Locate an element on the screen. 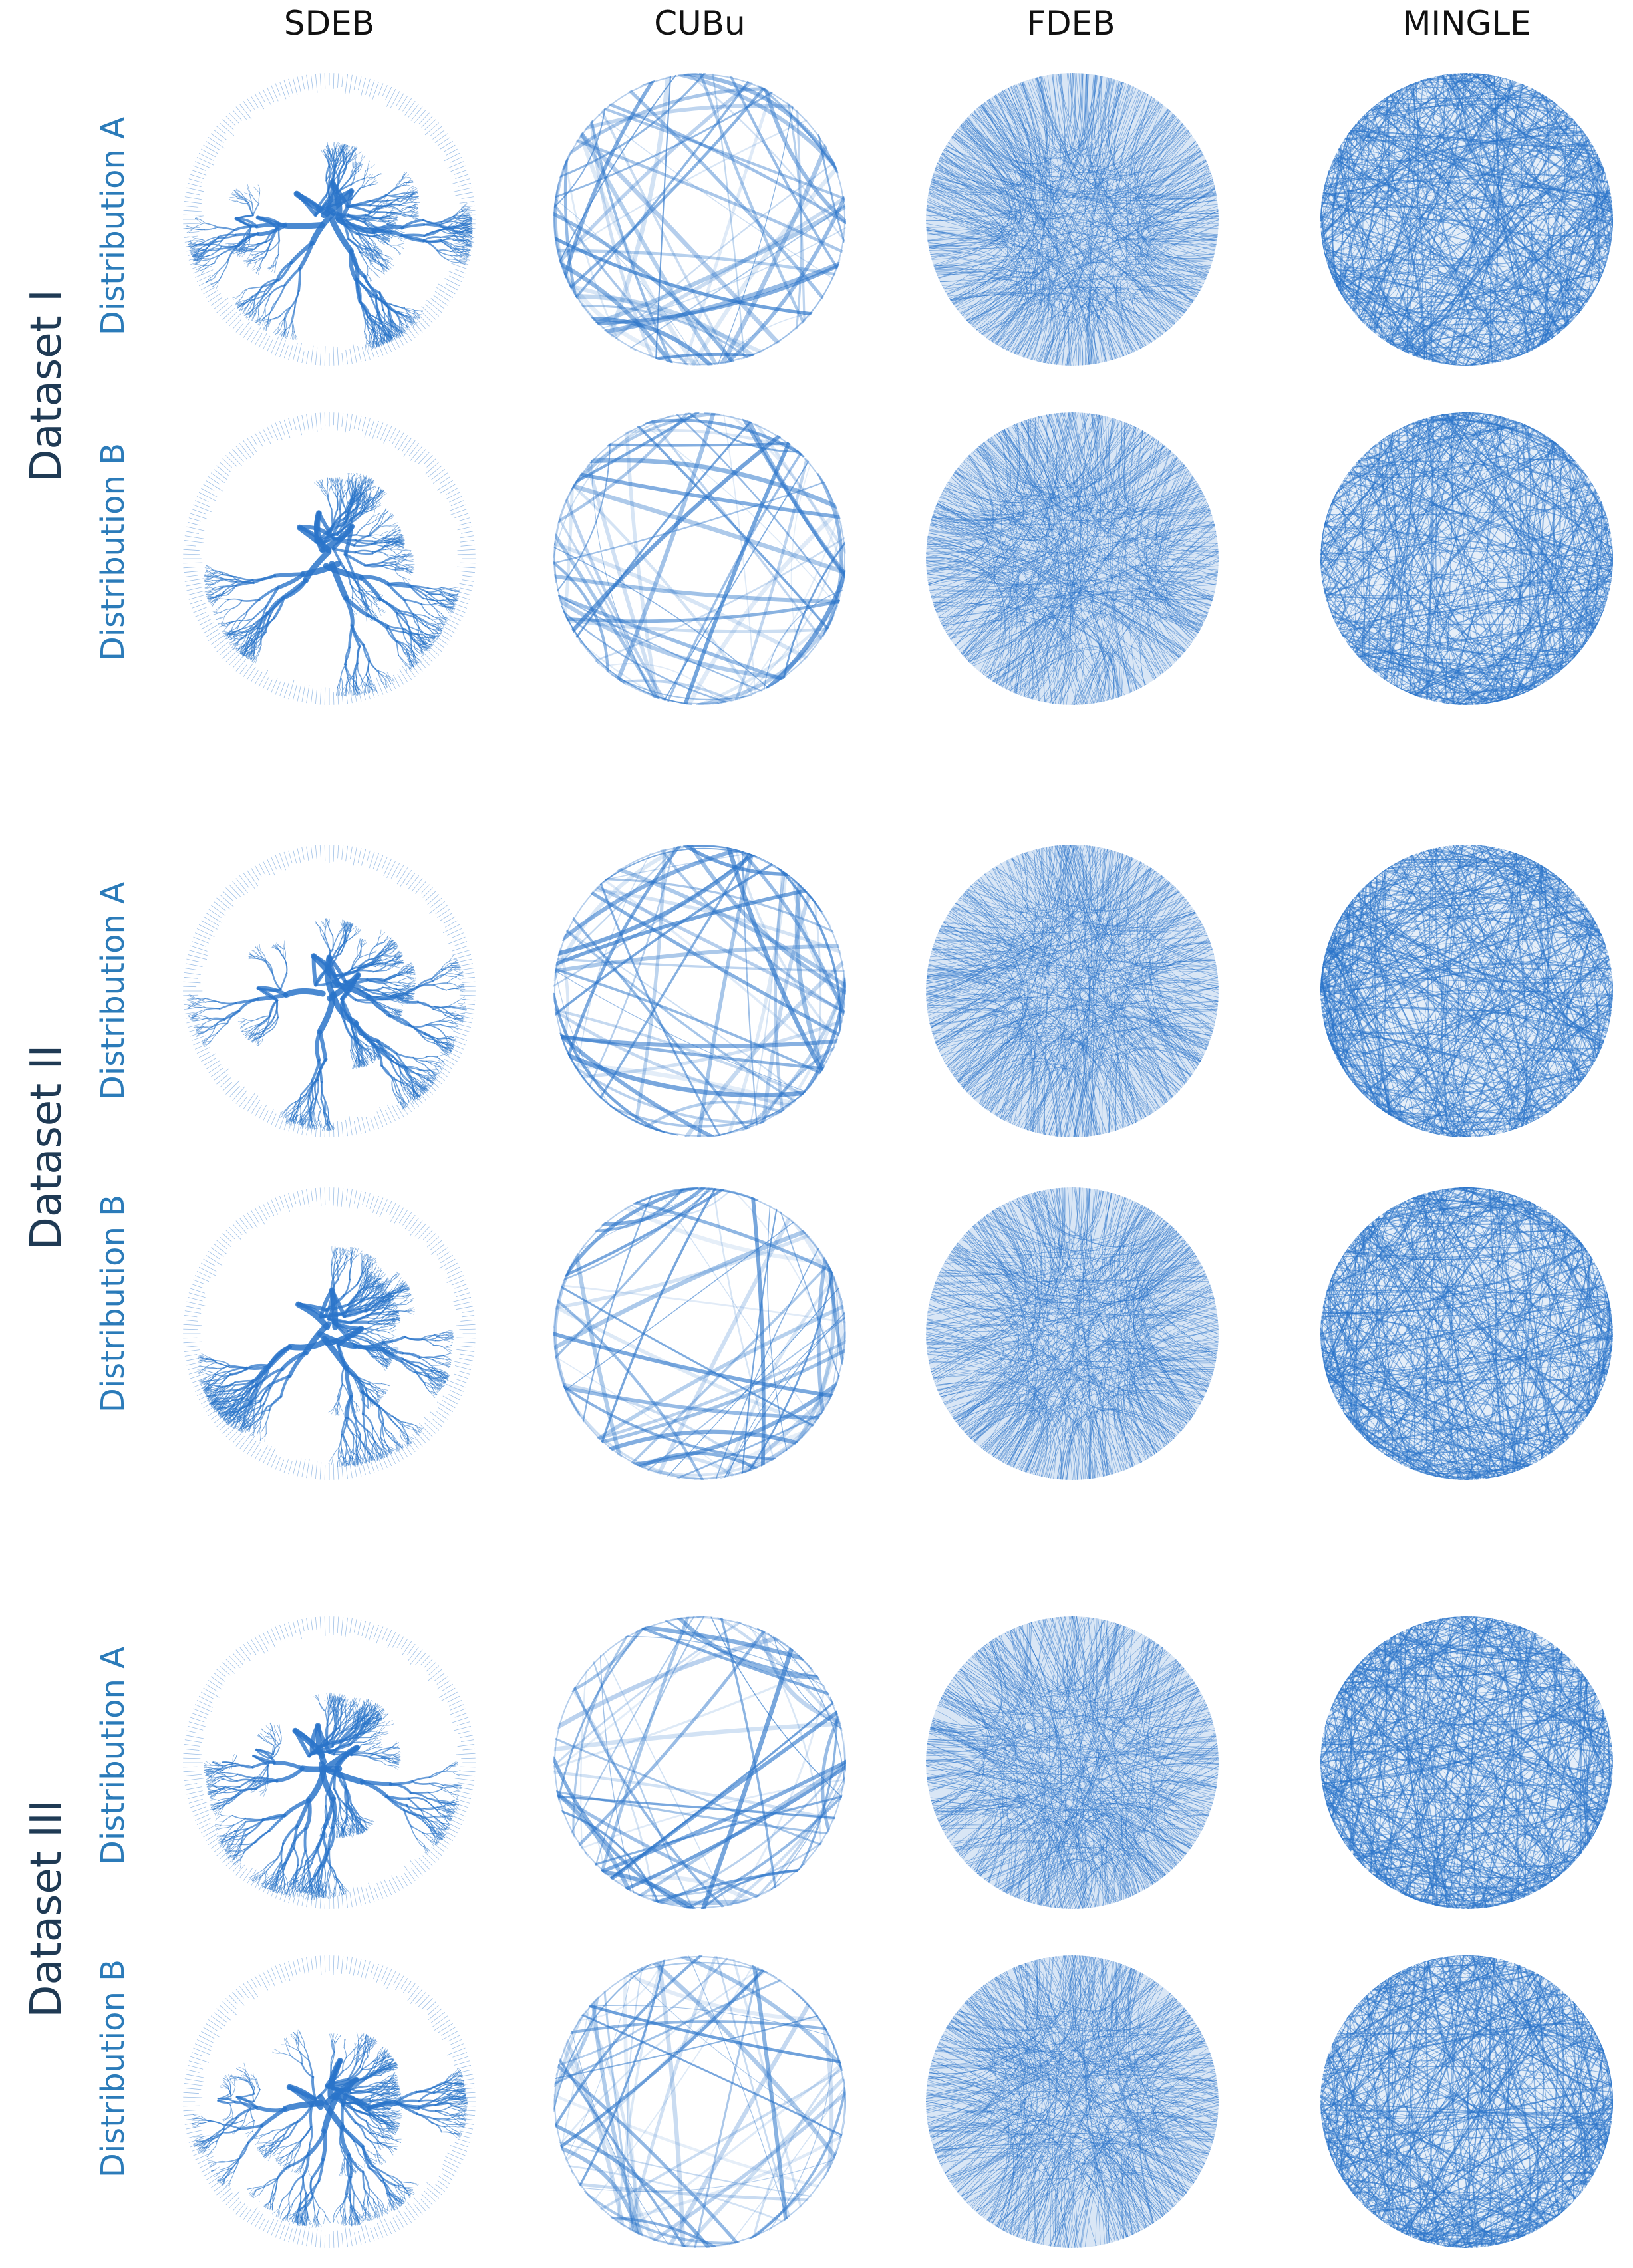  dataset-label-1: Dataset I is located at coordinates (46, 385).